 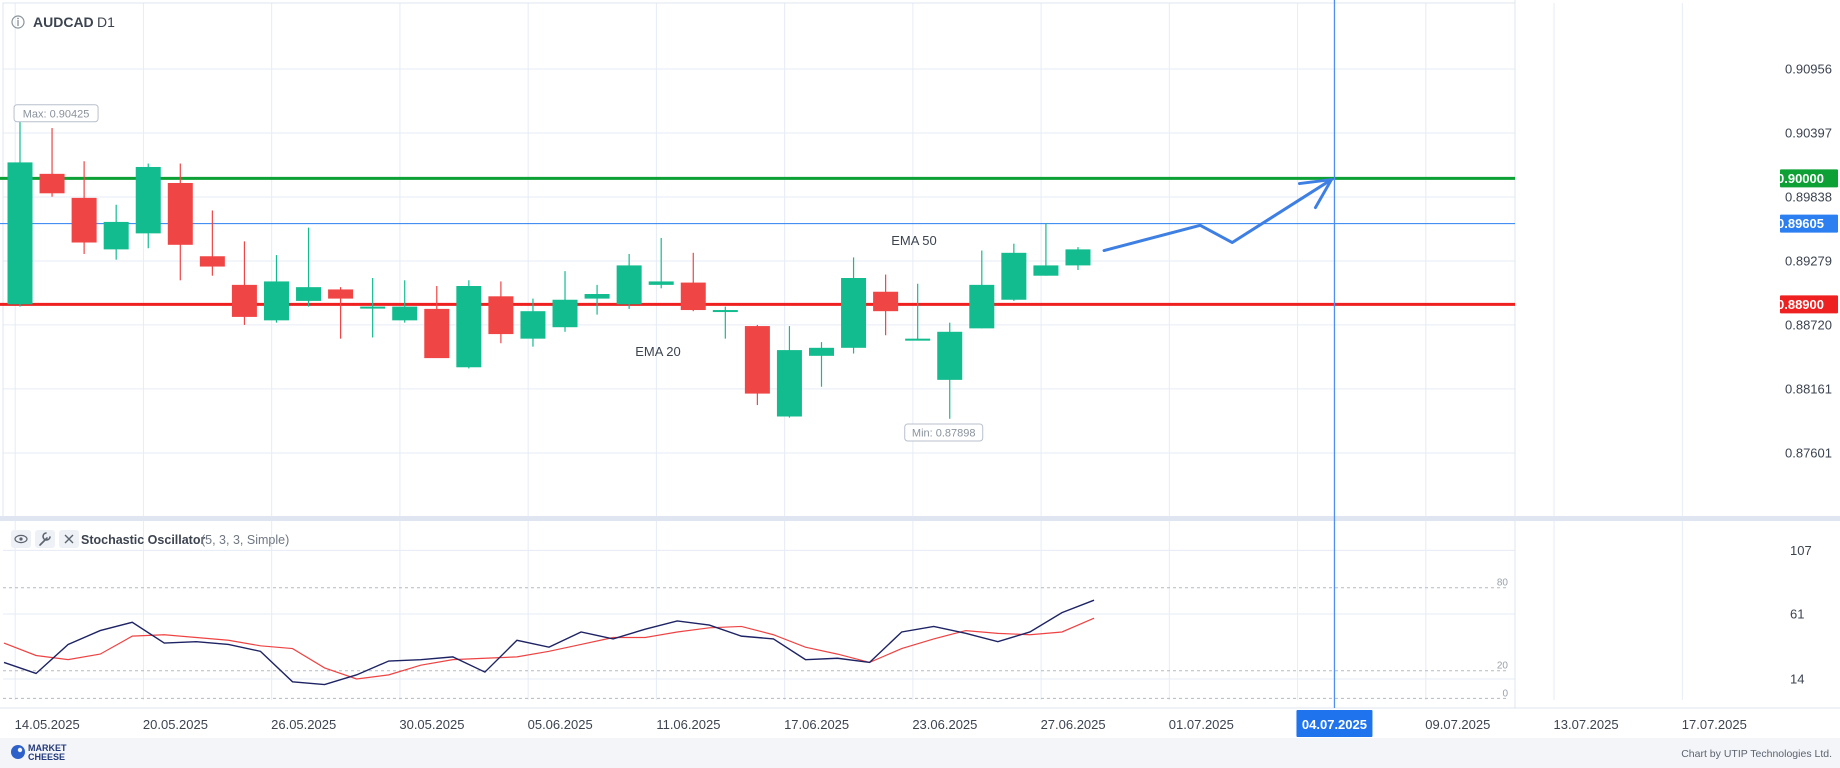 I want to click on stochastic-tick-label: 14, so click(x=1797, y=679).